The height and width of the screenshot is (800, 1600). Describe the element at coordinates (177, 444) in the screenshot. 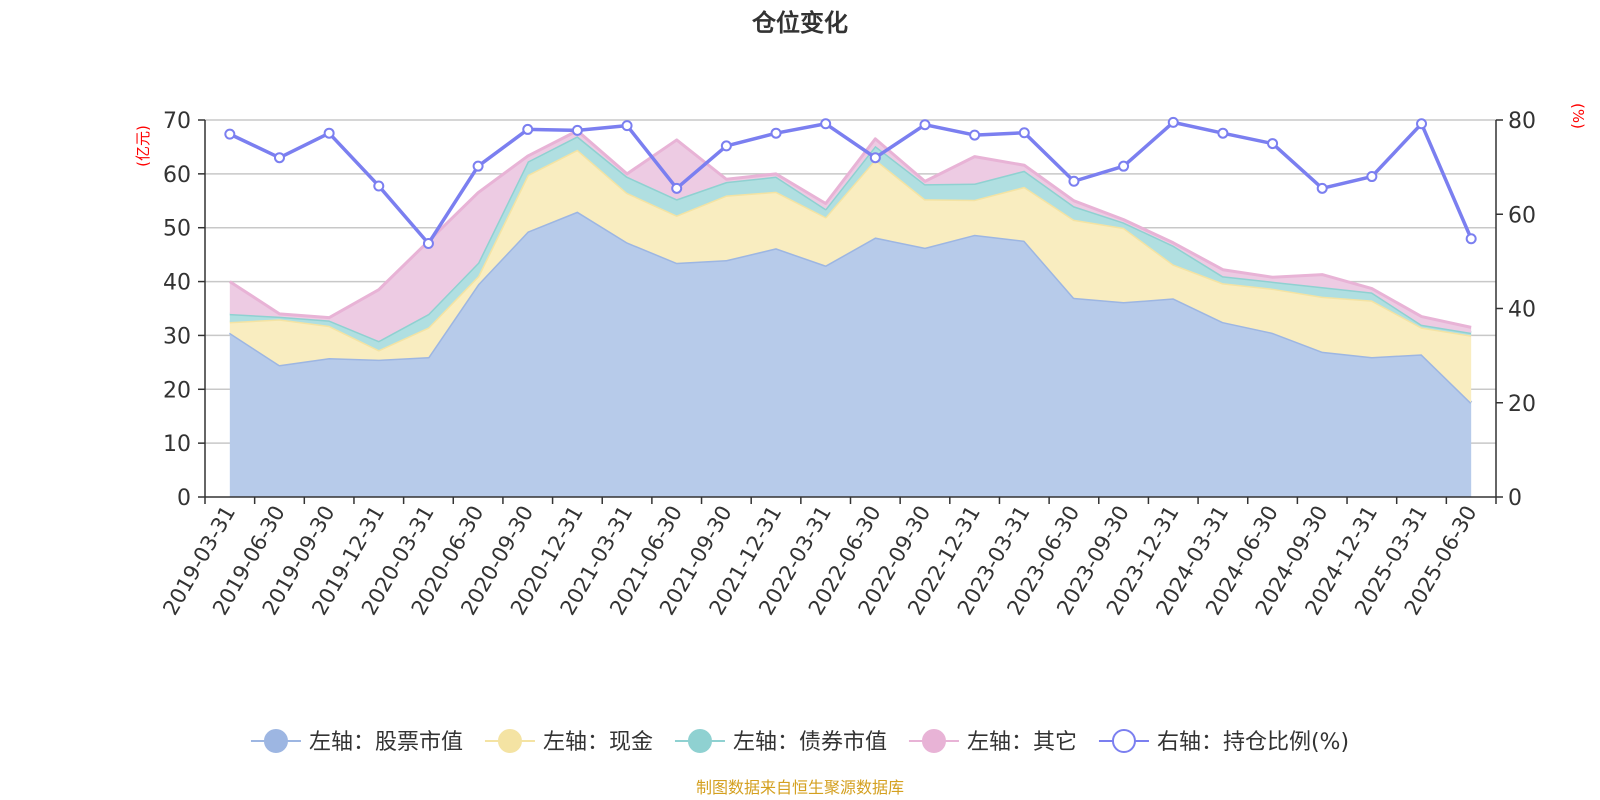

I see `left-tick-label: 10` at that location.